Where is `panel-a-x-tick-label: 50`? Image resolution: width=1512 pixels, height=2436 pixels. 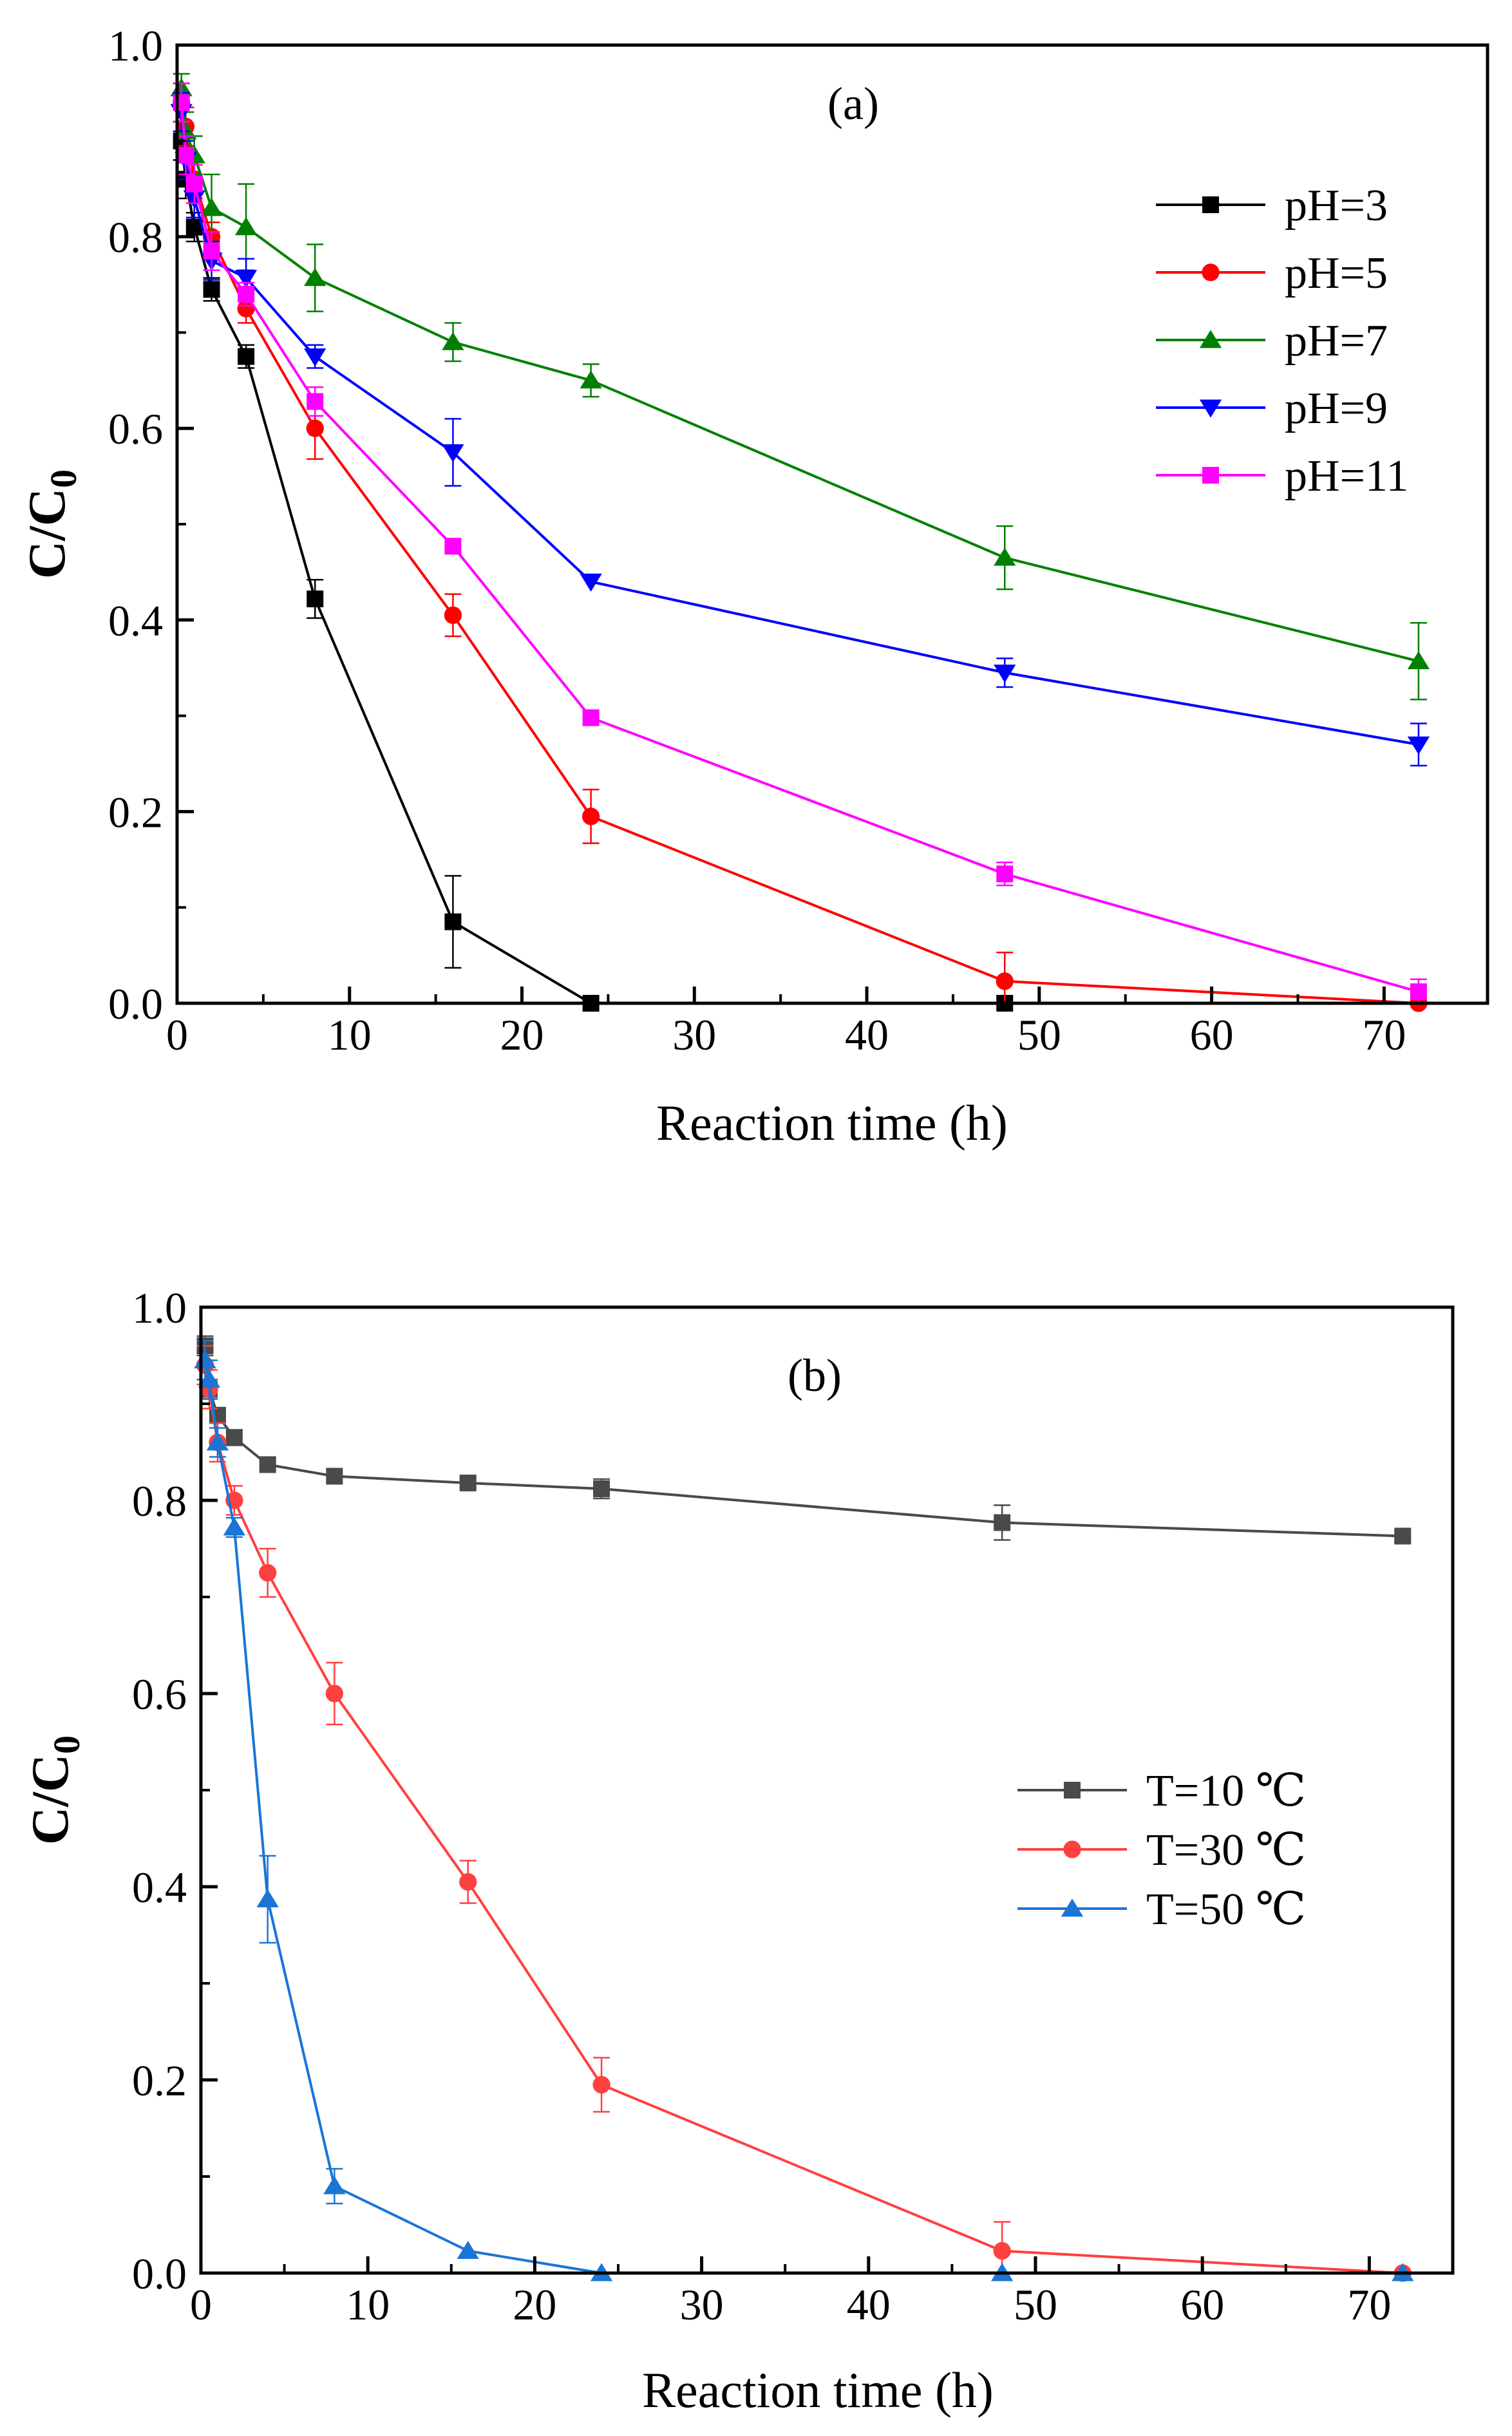 panel-a-x-tick-label: 50 is located at coordinates (1039, 1034).